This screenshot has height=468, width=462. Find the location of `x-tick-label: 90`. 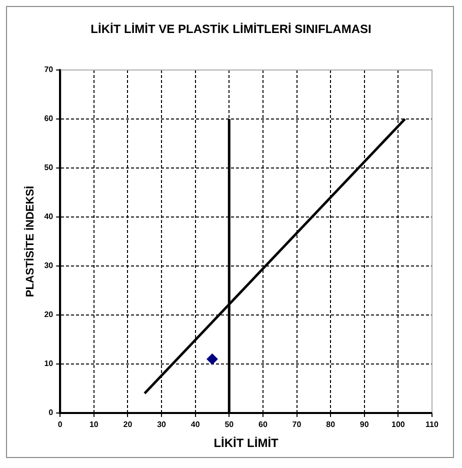

x-tick-label: 90 is located at coordinates (365, 425).